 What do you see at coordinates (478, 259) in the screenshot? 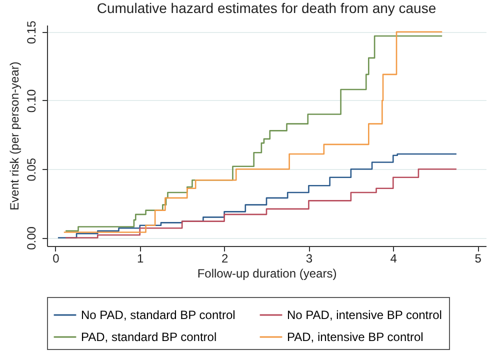
I see `x-tick-label: 5` at bounding box center [478, 259].